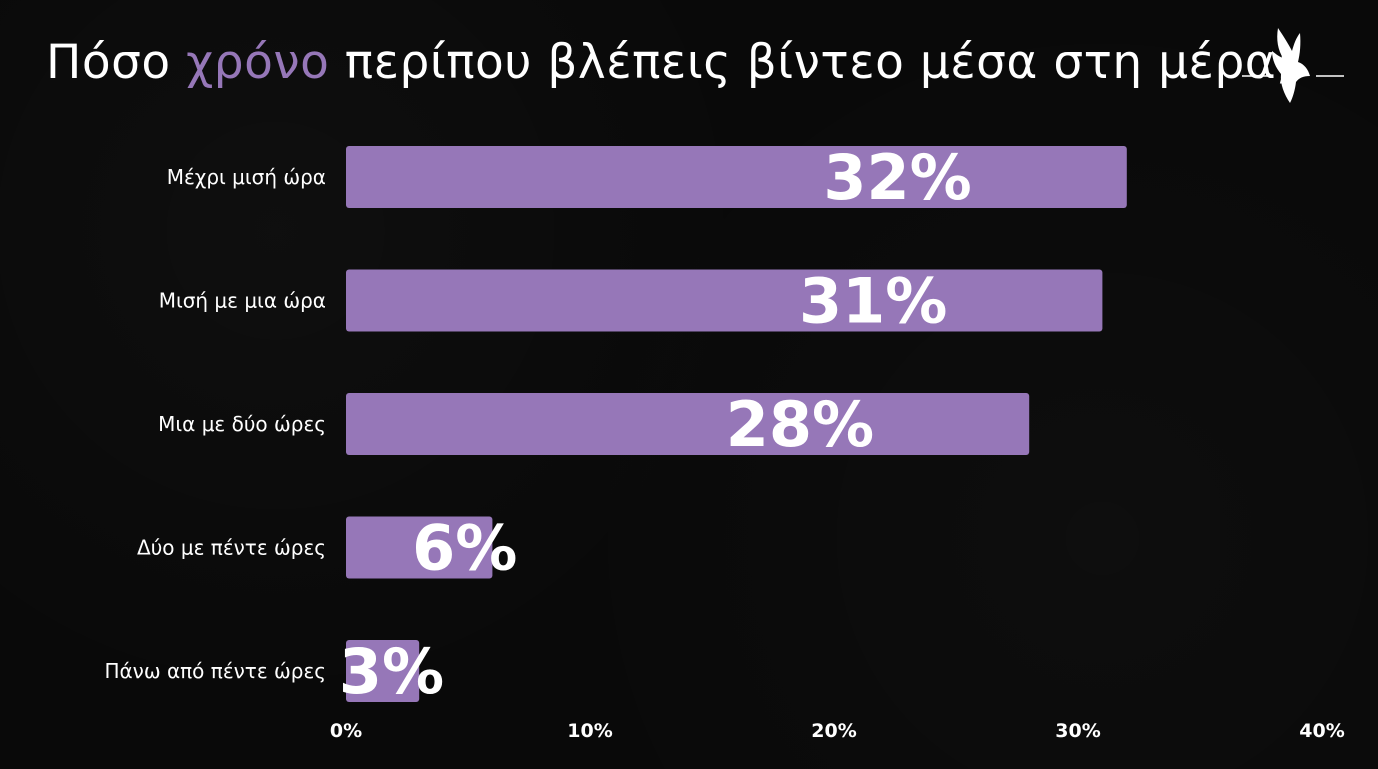 The width and height of the screenshot is (1378, 769). What do you see at coordinates (242, 424) in the screenshot?
I see `category-label: Μια με δύο ώρες` at bounding box center [242, 424].